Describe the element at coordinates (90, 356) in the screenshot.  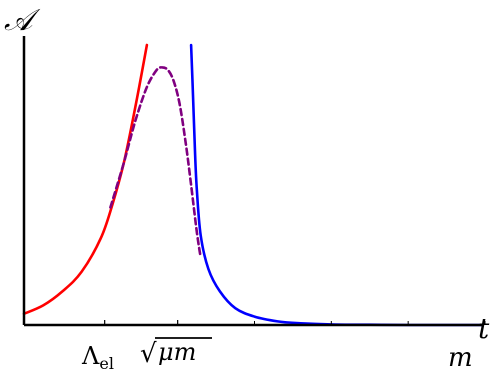
I see `tick-label-lambda-main: Λ` at that location.